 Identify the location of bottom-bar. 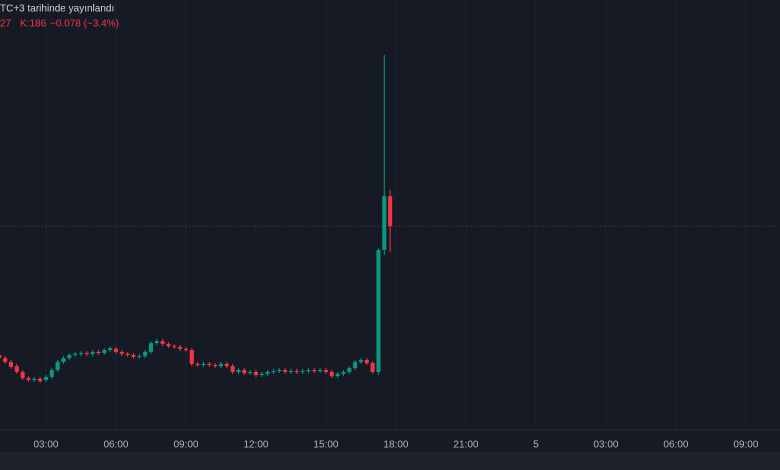
(390, 461).